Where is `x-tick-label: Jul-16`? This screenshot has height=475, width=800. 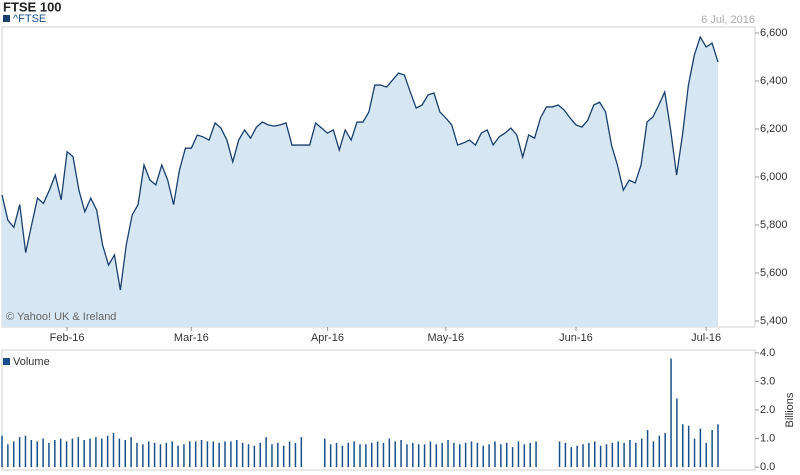
x-tick-label: Jul-16 is located at coordinates (706, 338).